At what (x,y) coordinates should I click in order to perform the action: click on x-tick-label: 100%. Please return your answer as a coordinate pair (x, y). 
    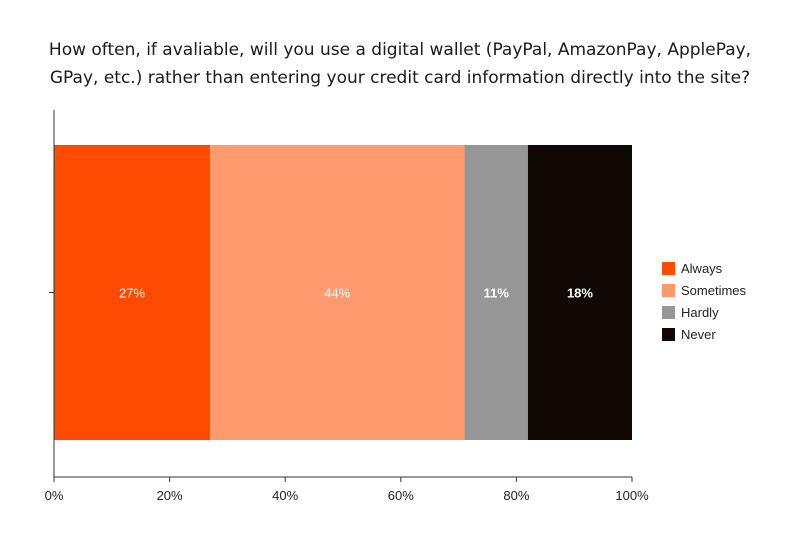
    Looking at the image, I should click on (632, 495).